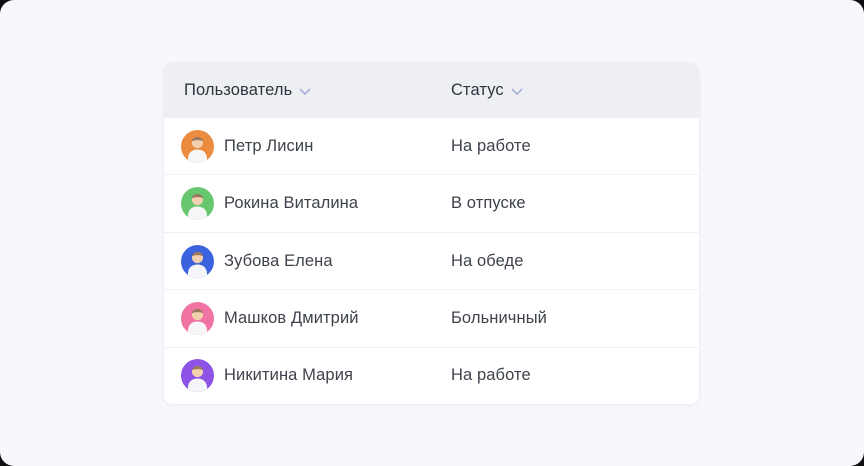 This screenshot has height=466, width=864. I want to click on user-cell: Никитина Мария, so click(307, 376).